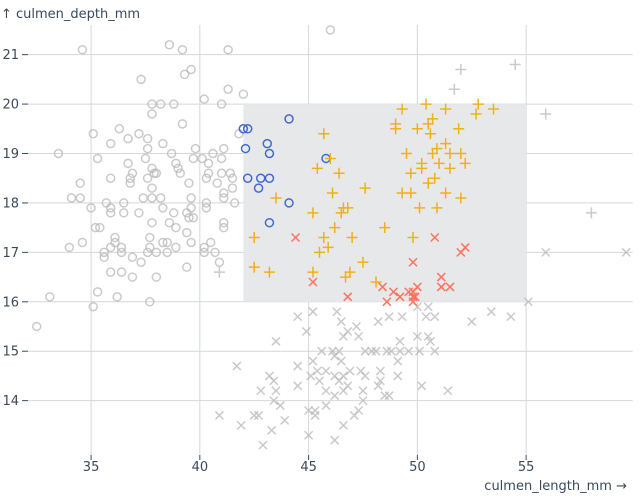 This screenshot has height=503, width=640. I want to click on x-tick-label: 35, so click(91, 467).